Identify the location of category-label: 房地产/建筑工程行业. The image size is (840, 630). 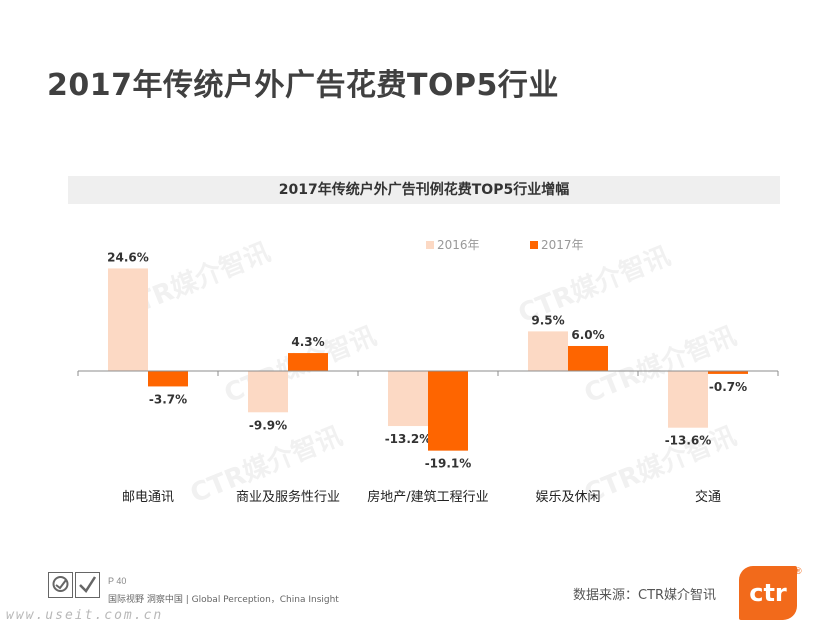
(427, 497).